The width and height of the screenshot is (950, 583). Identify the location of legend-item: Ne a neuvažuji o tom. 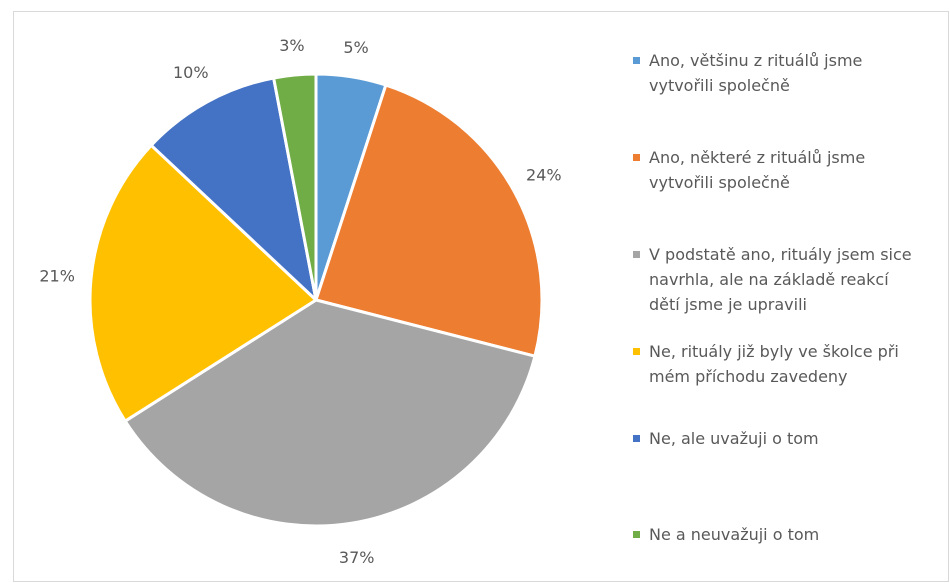
(783, 534).